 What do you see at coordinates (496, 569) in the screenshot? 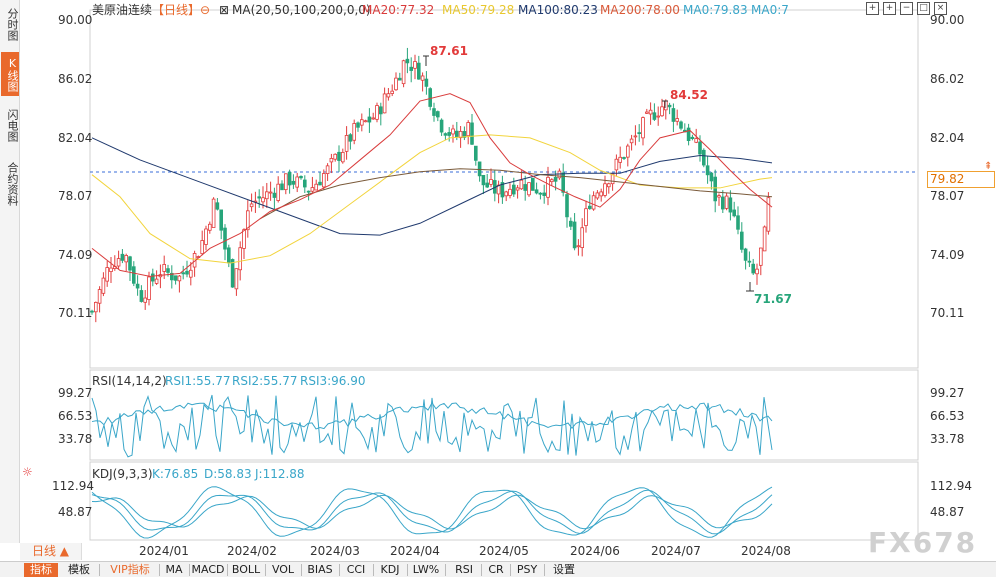
I see `tab-cr: CR` at bounding box center [496, 569].